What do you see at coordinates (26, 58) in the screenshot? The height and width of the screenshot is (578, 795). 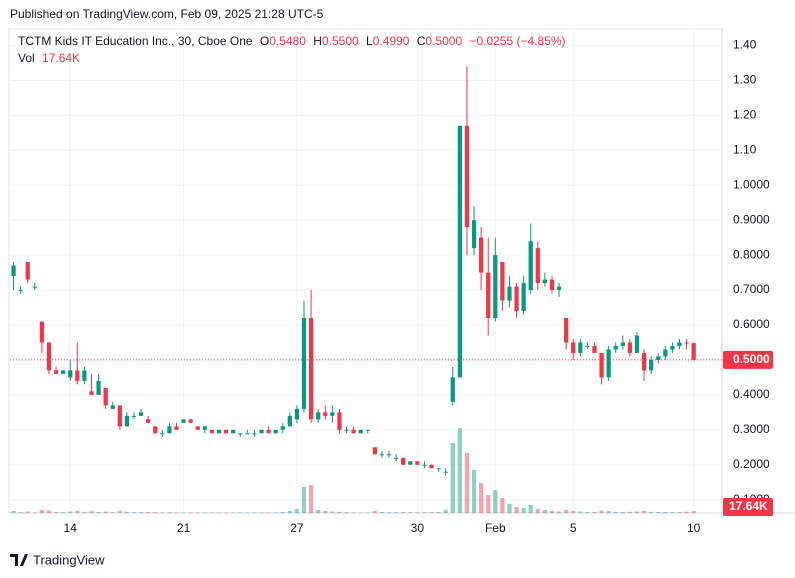 I see `legend-key: Vol` at bounding box center [26, 58].